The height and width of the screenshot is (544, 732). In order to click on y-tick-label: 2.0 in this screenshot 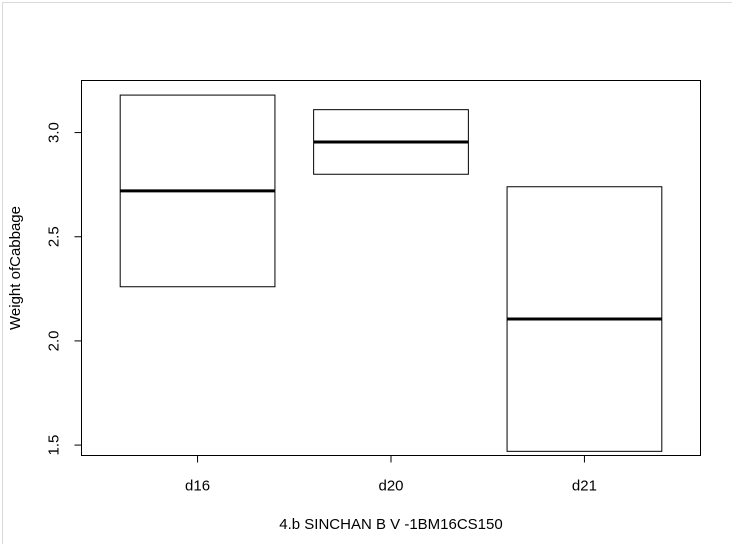, I will do `click(54, 340)`.